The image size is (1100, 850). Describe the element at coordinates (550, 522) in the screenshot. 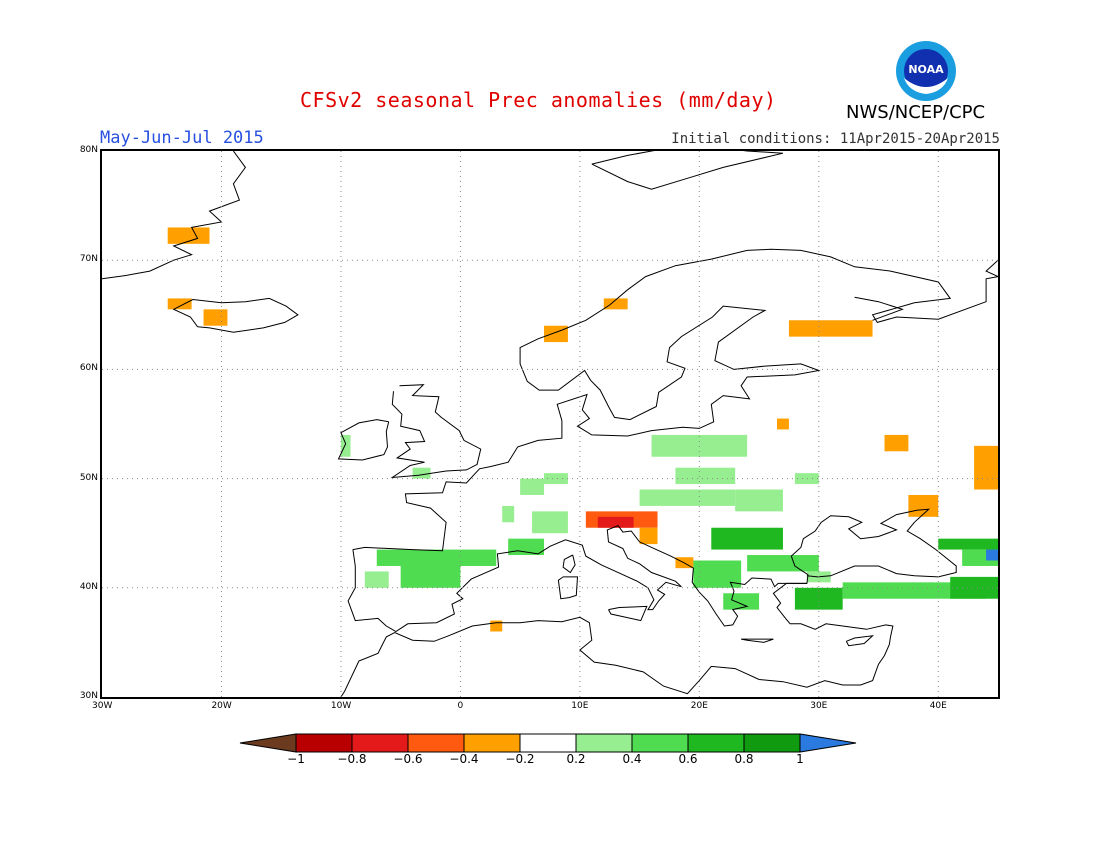

I see `anomaly-switzerland-wet` at that location.